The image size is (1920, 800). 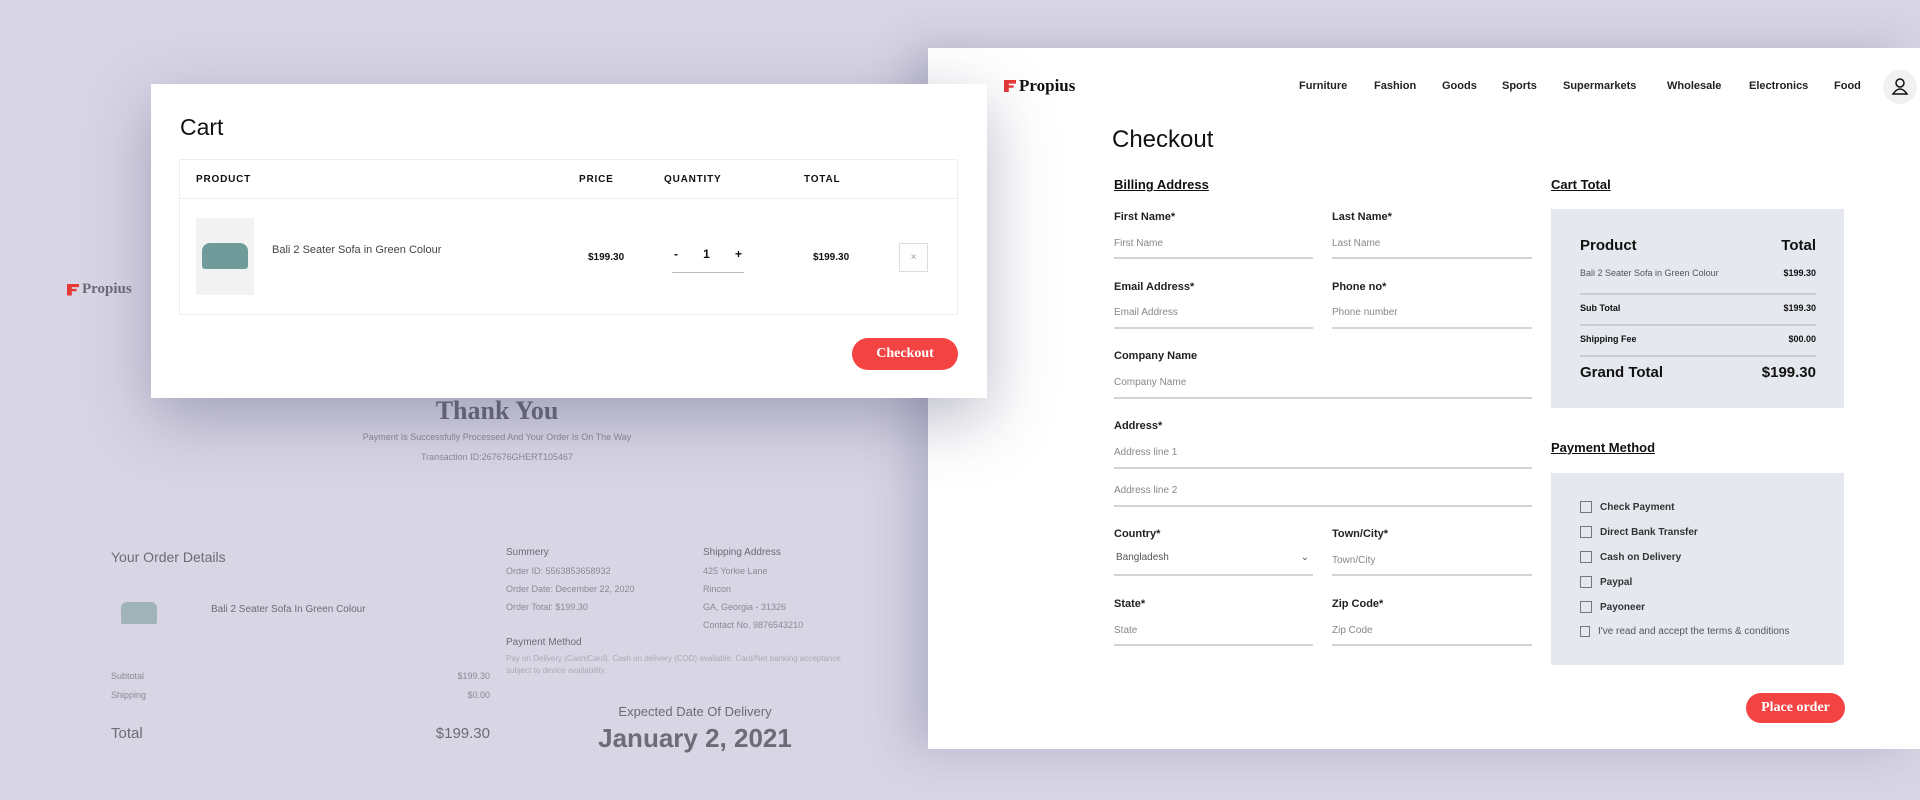 I want to click on phone-input: Phone number, so click(x=1365, y=312).